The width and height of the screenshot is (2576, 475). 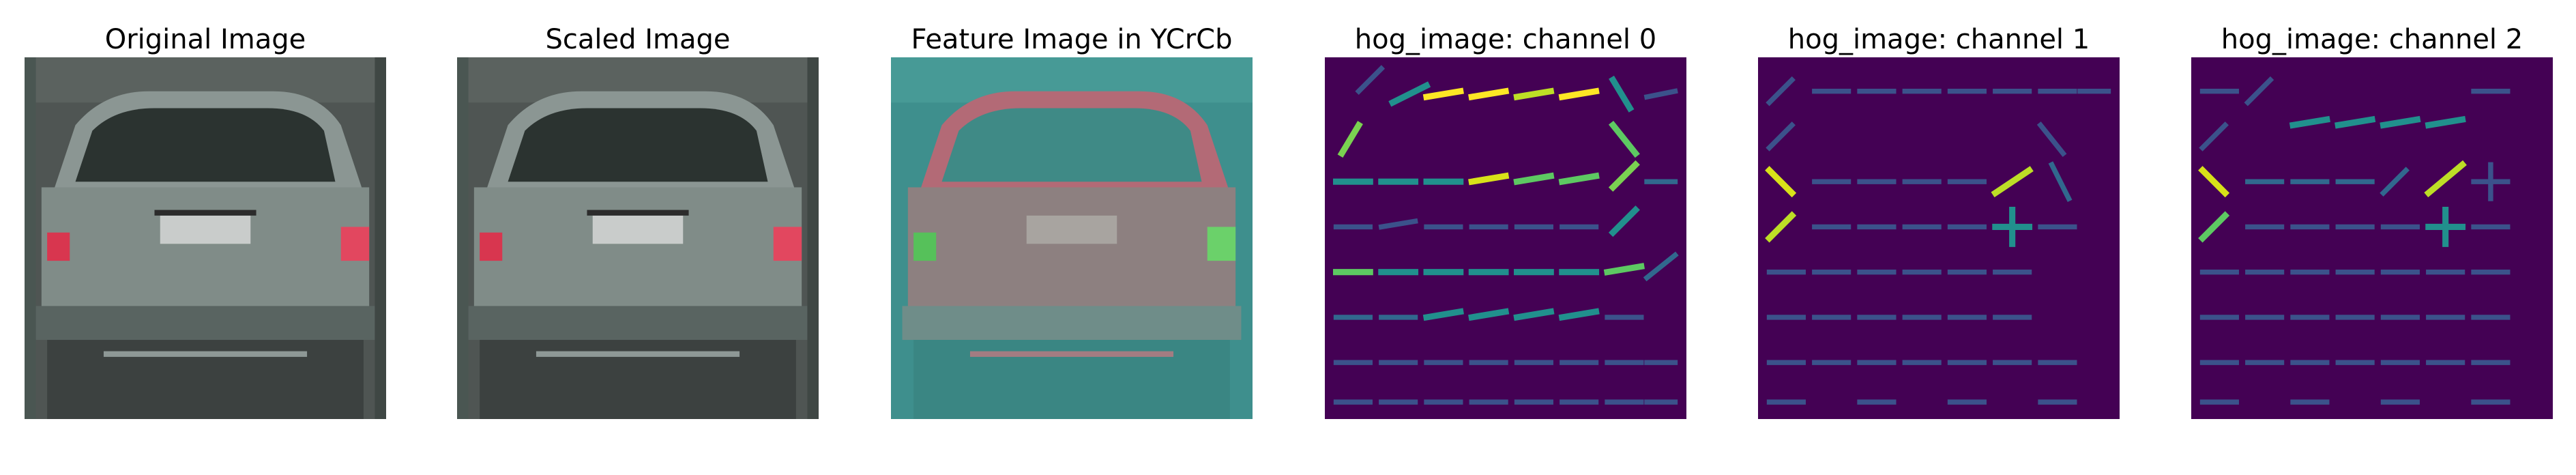 I want to click on original-car-image, so click(x=205, y=238).